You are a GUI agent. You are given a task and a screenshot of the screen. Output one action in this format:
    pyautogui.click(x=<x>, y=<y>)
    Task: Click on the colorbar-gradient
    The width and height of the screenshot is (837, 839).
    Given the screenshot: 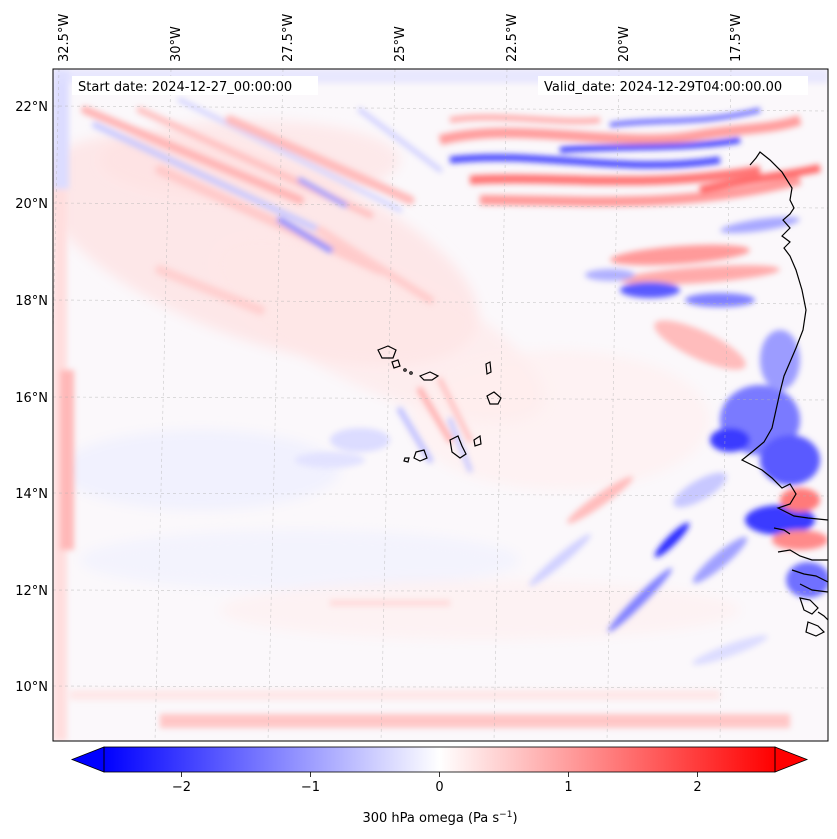 What is the action you would take?
    pyautogui.click(x=439, y=759)
    